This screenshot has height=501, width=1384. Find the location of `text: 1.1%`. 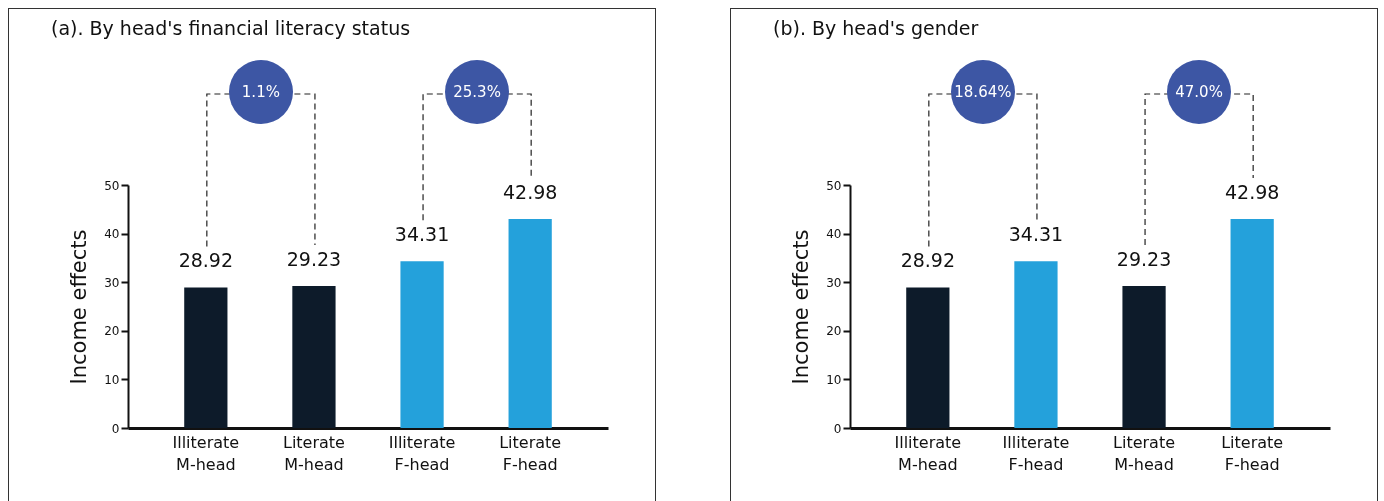

text: 1.1% is located at coordinates (260, 92).